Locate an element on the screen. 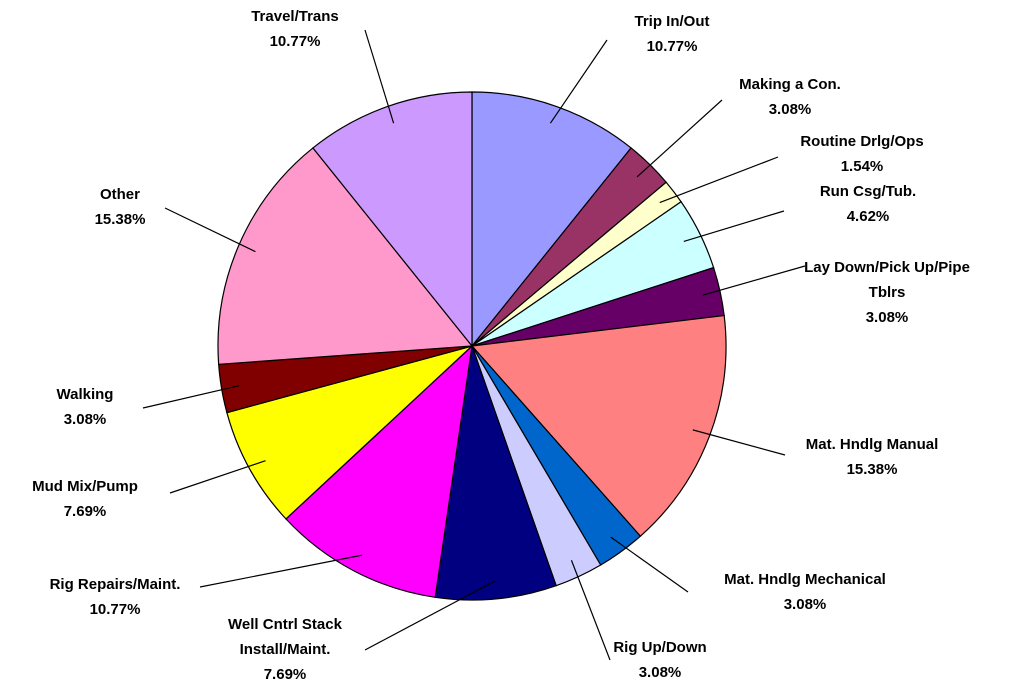 The height and width of the screenshot is (688, 1034). slice-label: Making a Con. is located at coordinates (790, 84).